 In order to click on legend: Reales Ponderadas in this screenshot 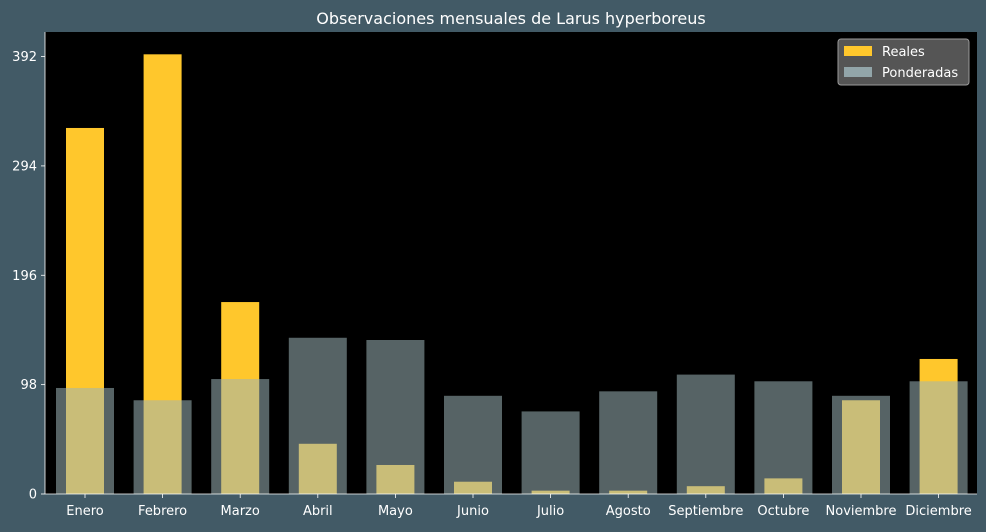, I will do `click(903, 62)`.